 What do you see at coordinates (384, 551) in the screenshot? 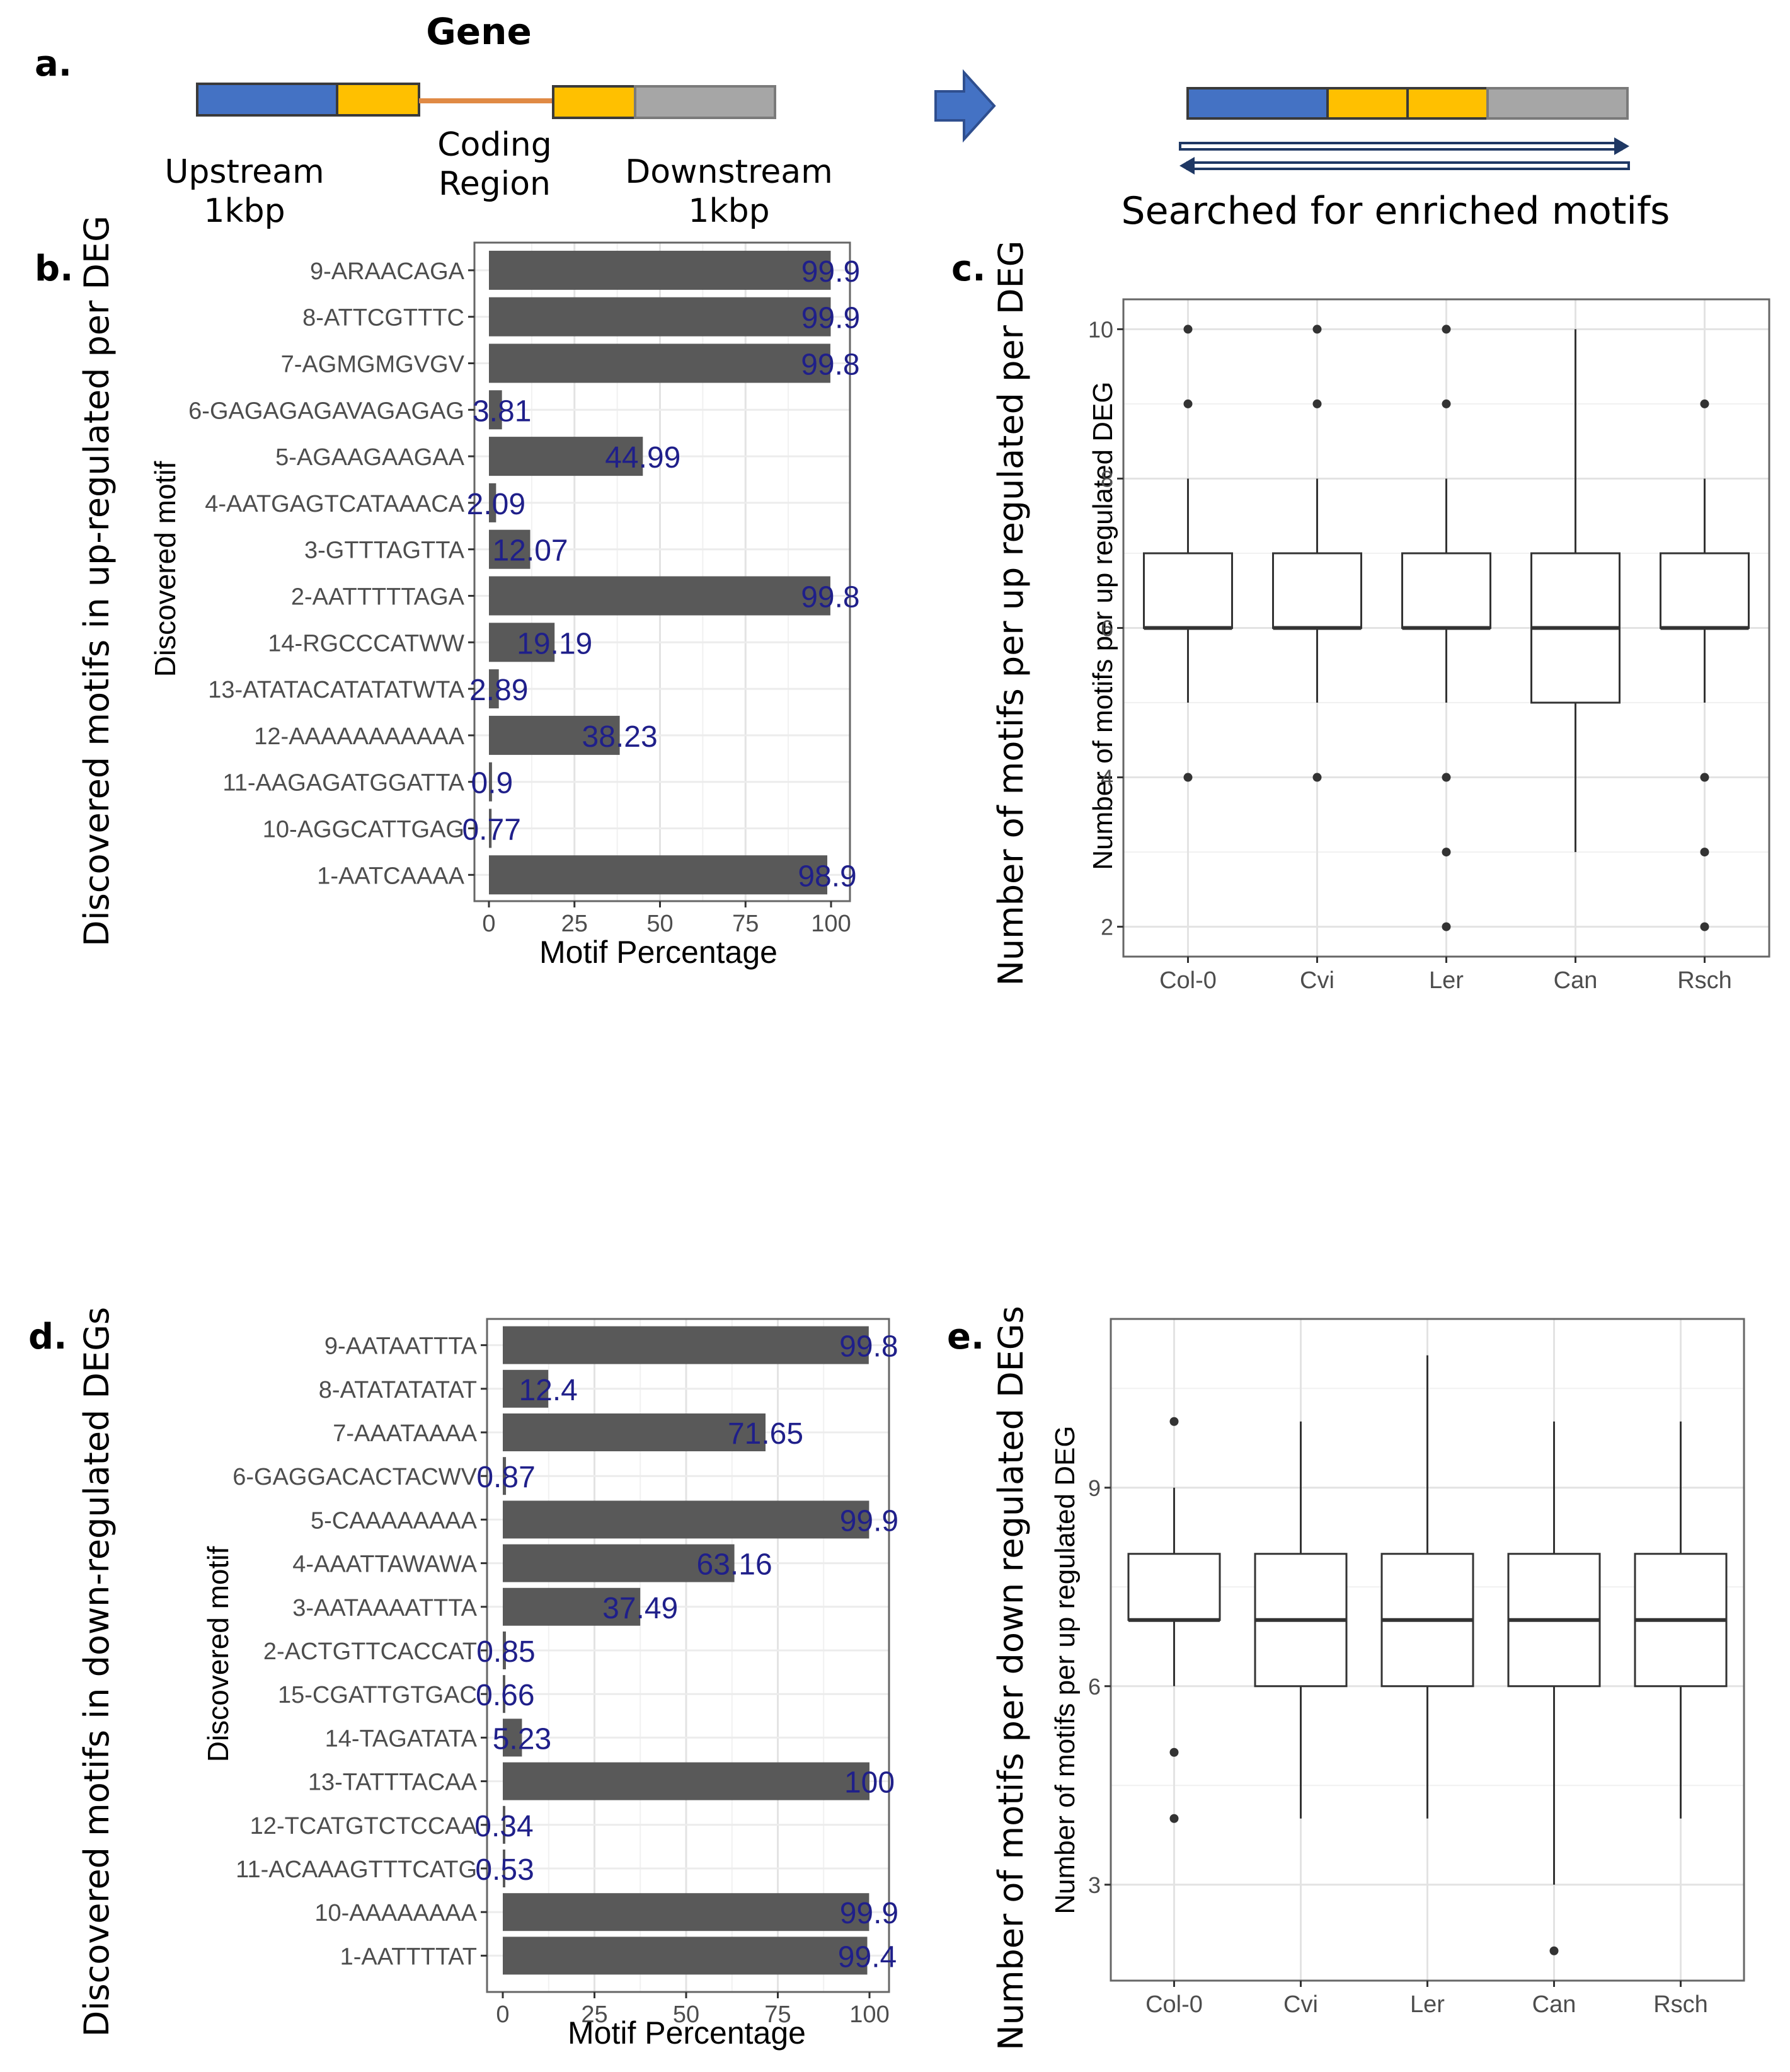
I see `panel-b-category-label: 3-GTTTAGTTA` at bounding box center [384, 551].